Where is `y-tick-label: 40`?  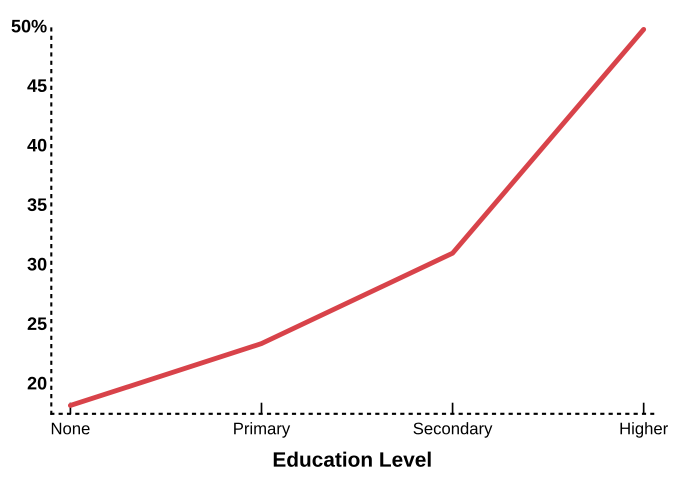 y-tick-label: 40 is located at coordinates (36, 145).